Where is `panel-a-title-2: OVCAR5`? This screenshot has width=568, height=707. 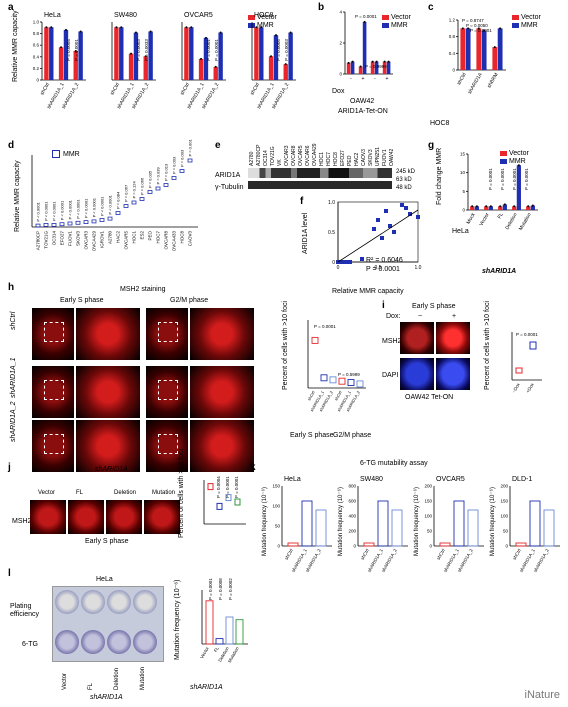
panel-a-title-2: OVCAR5 is located at coordinates (198, 15).